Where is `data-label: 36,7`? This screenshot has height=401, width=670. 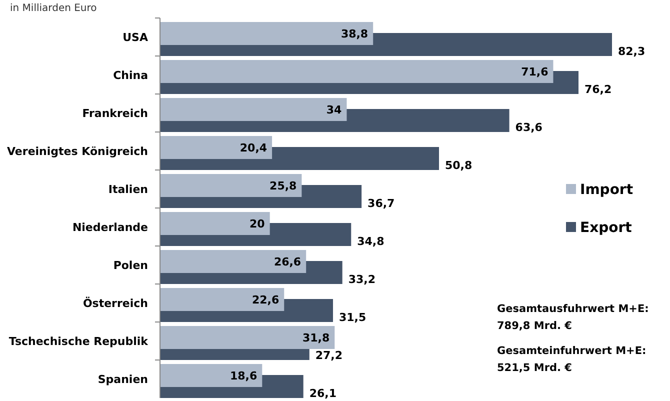 data-label: 36,7 is located at coordinates (381, 203).